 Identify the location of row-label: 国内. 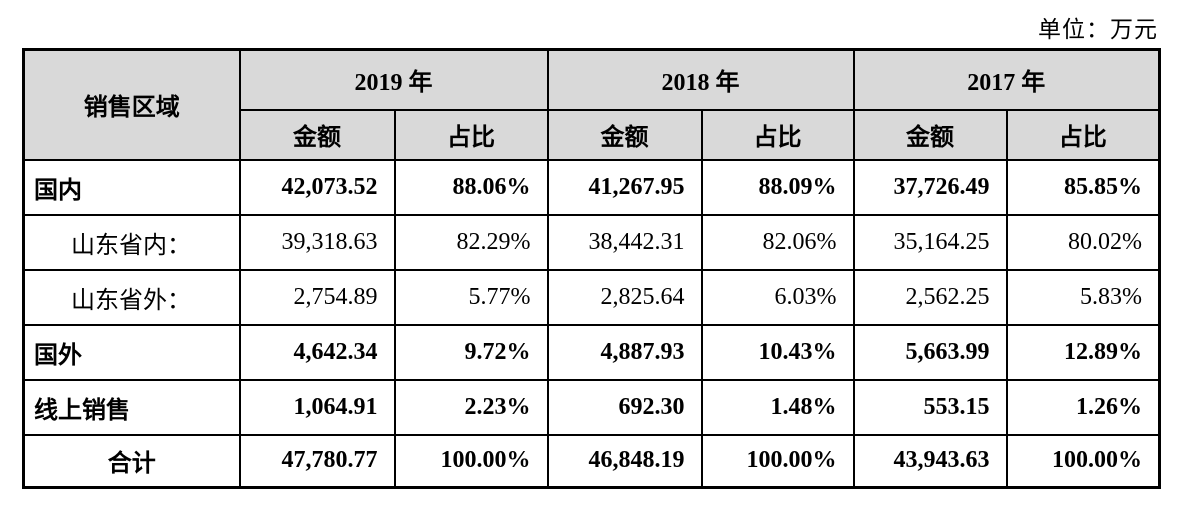
(131, 187).